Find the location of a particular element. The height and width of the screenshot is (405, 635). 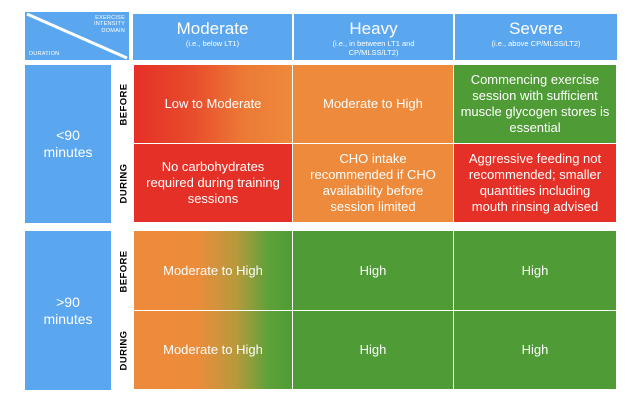

phase-during-long: DURING is located at coordinates (124, 350).